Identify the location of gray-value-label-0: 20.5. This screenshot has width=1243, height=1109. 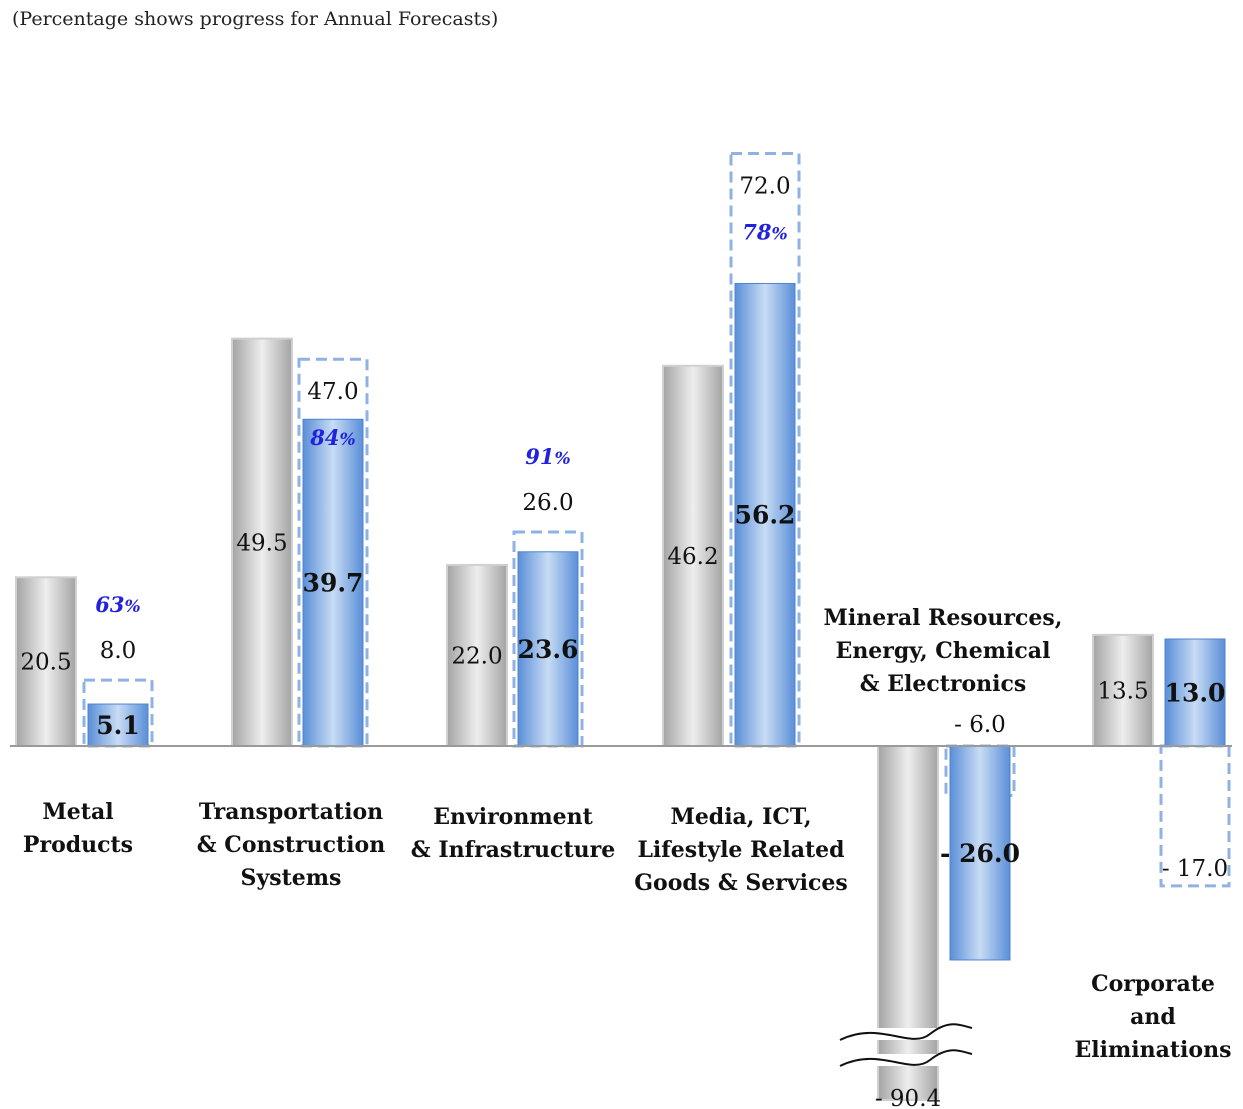
(45, 663).